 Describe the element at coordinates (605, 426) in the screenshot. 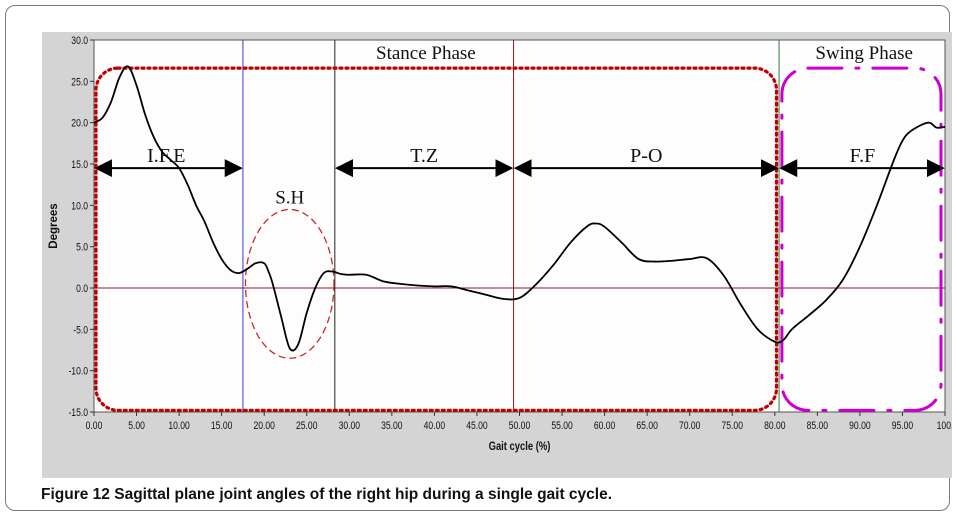

I see `x-tick-label: 60.00` at that location.